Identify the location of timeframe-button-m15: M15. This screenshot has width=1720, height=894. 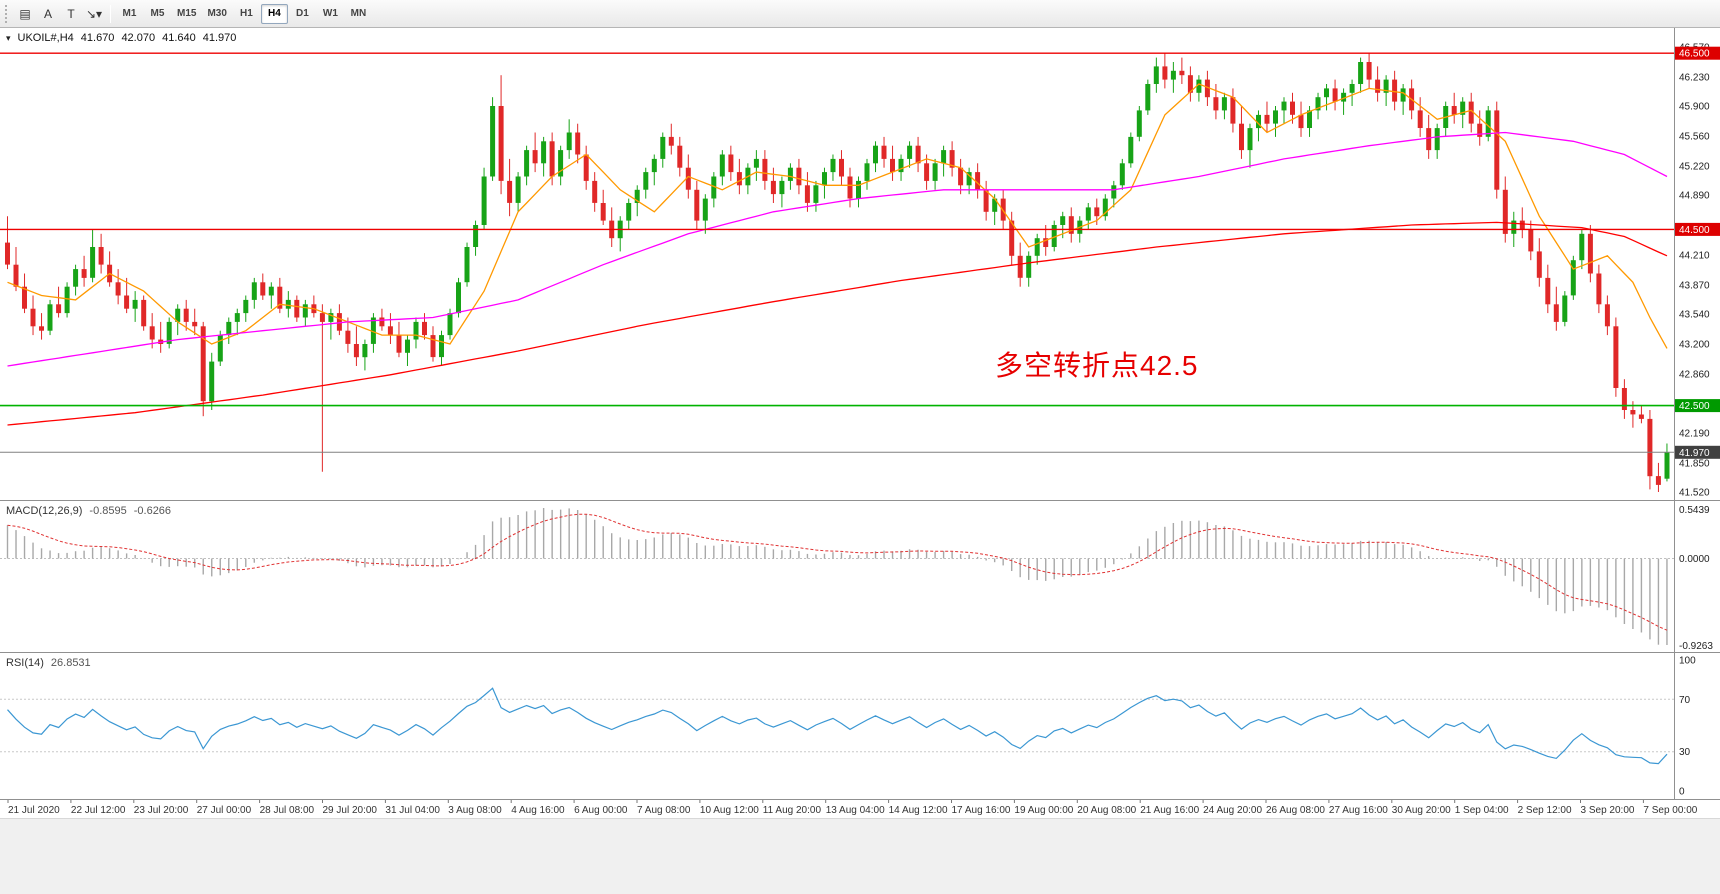
(186, 14).